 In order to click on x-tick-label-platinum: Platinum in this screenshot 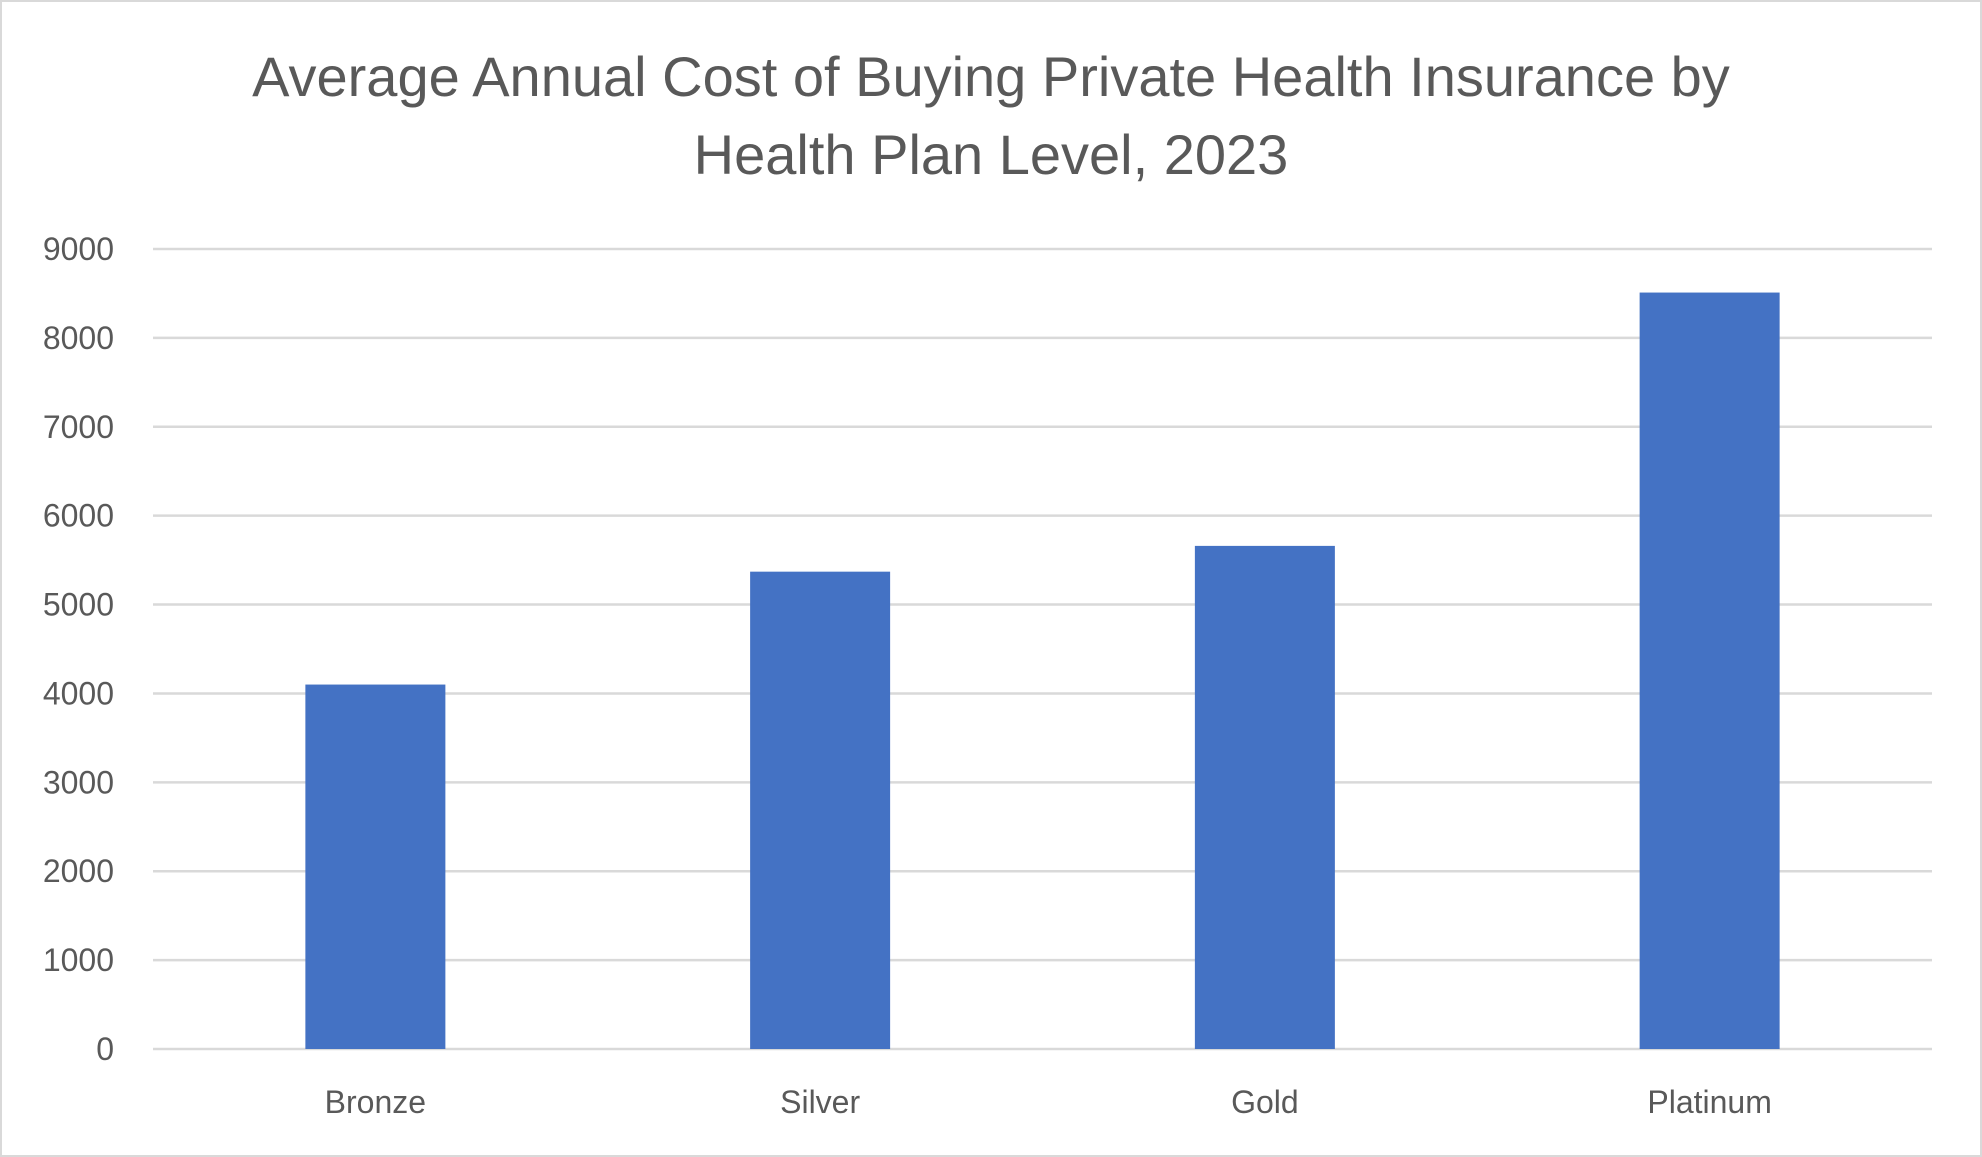, I will do `click(1709, 1102)`.